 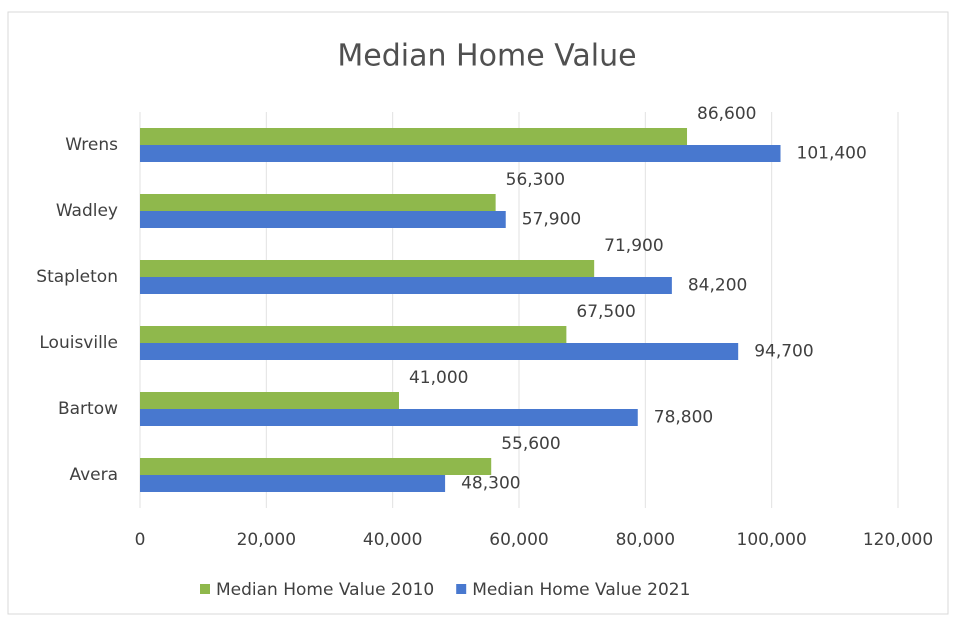 What do you see at coordinates (683, 418) in the screenshot?
I see `data-label: 78,800` at bounding box center [683, 418].